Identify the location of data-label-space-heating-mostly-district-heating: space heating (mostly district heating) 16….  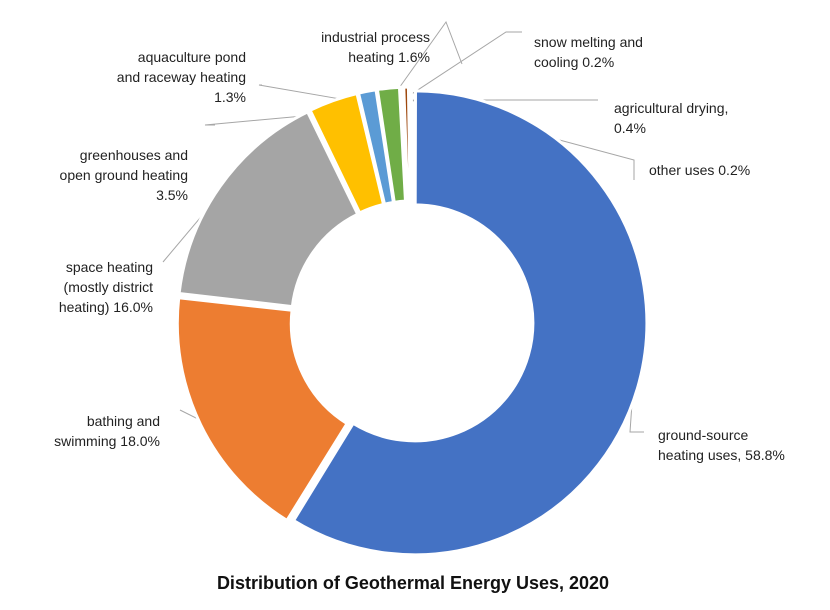
(106, 287).